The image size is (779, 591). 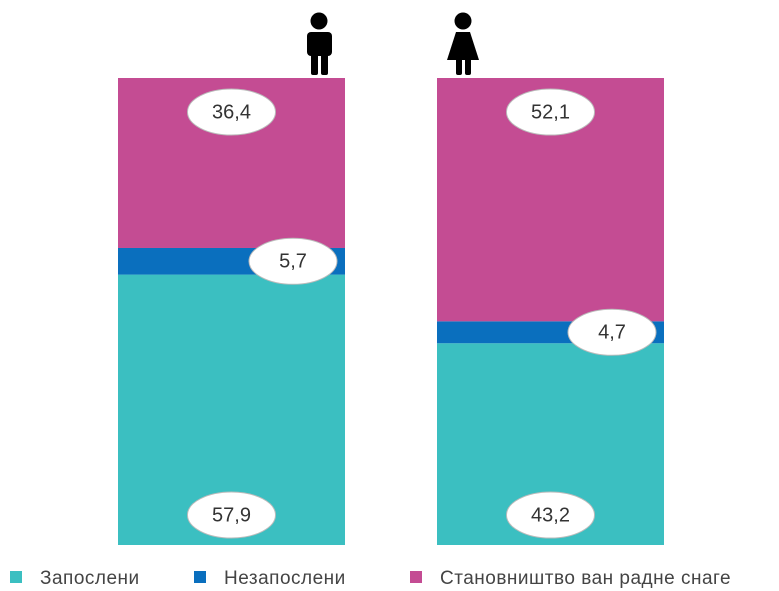 I want to click on data-label: 57,9, so click(x=231, y=515).